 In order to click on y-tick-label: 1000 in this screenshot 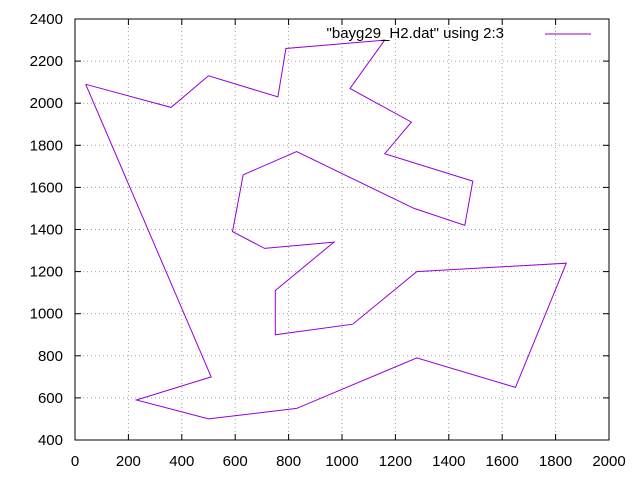, I will do `click(46, 314)`.